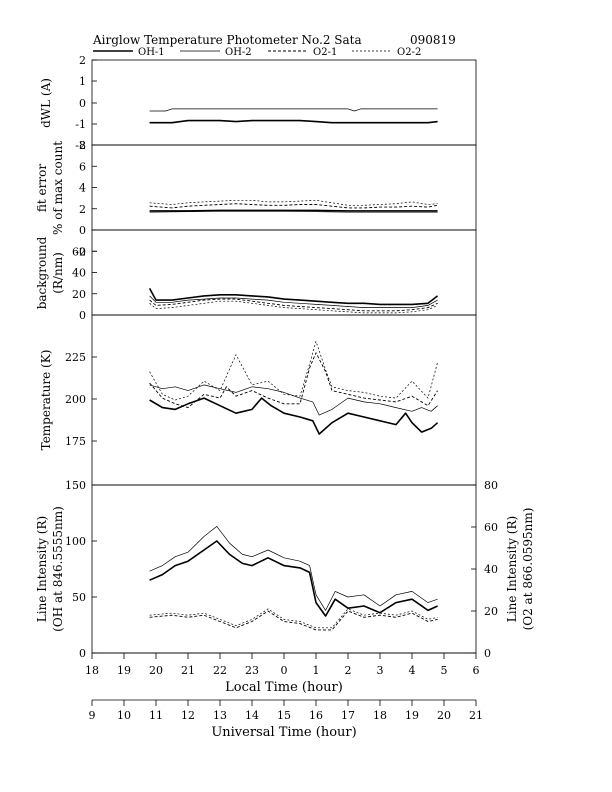 The image size is (612, 792). What do you see at coordinates (82, 166) in the screenshot?
I see `y-tick-label: 6` at bounding box center [82, 166].